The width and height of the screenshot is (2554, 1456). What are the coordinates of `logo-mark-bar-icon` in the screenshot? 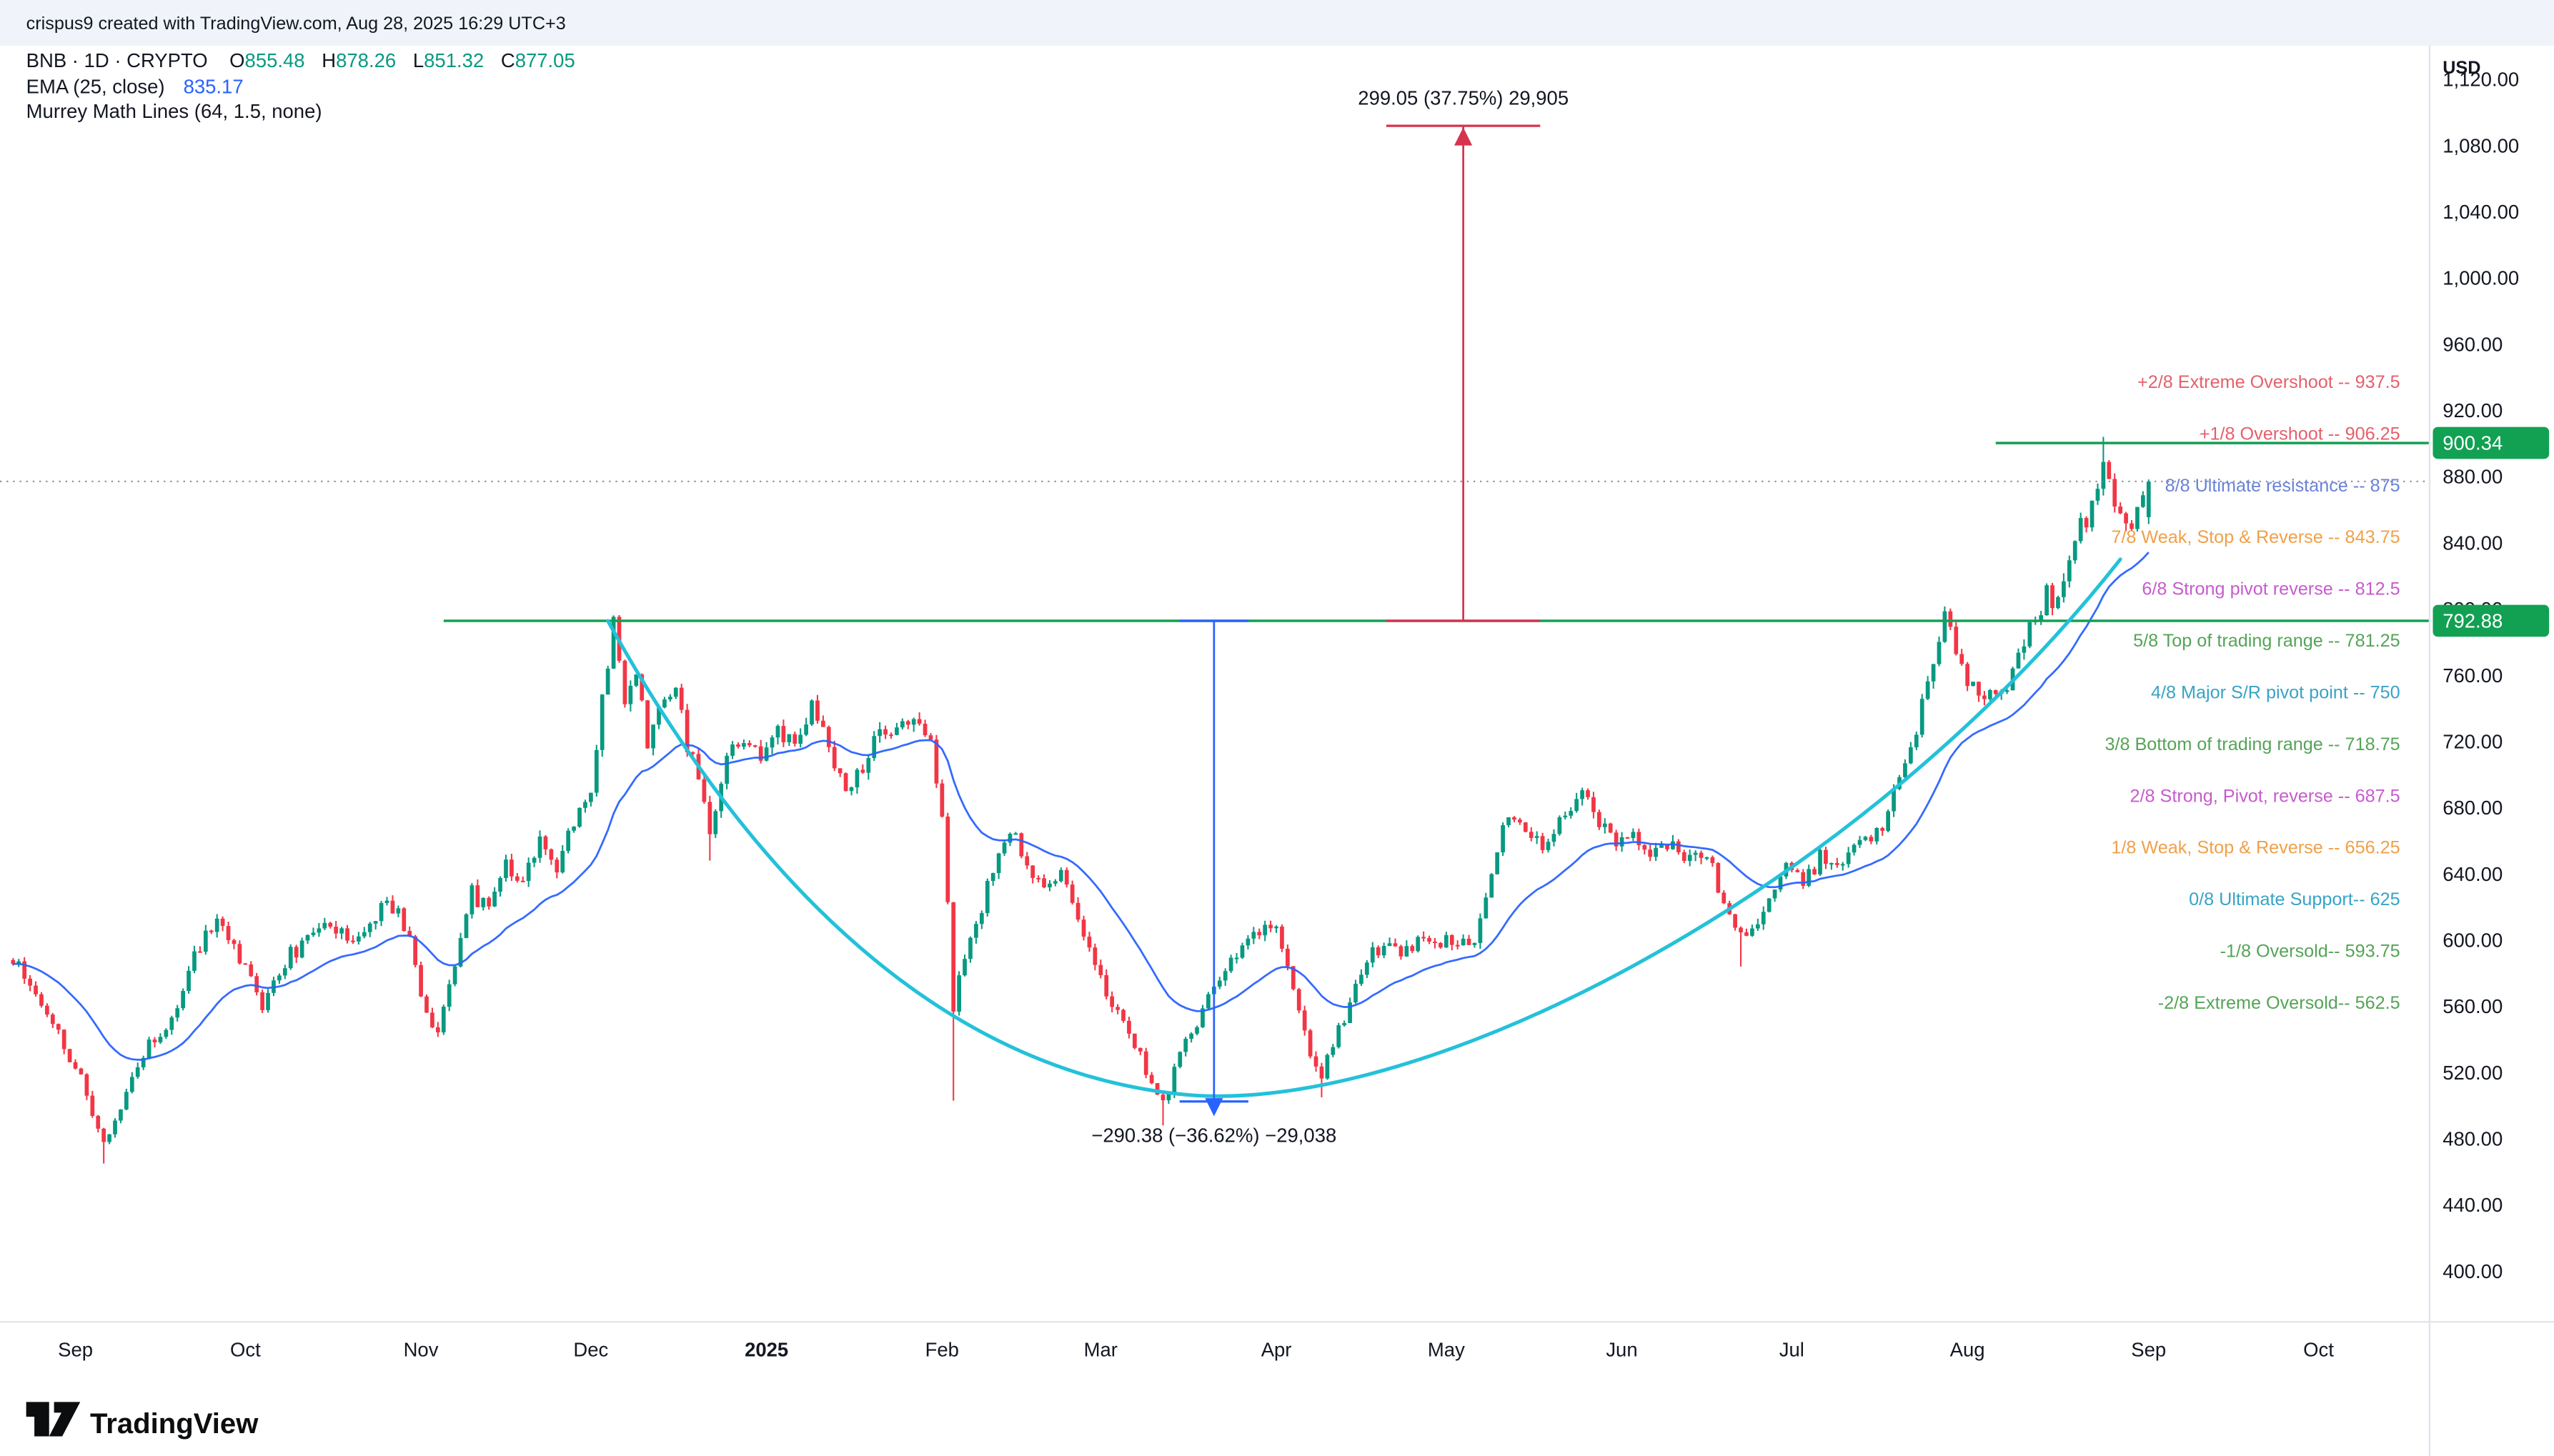 It's located at (37, 1419).